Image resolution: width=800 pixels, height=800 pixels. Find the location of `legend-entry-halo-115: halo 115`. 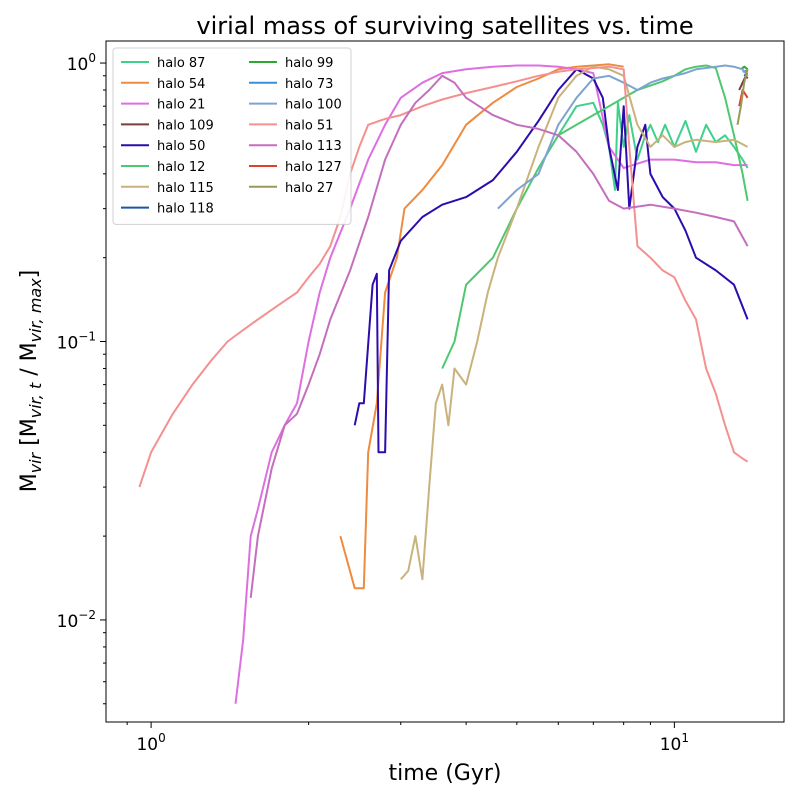

legend-entry-halo-115: halo 115 is located at coordinates (185, 188).